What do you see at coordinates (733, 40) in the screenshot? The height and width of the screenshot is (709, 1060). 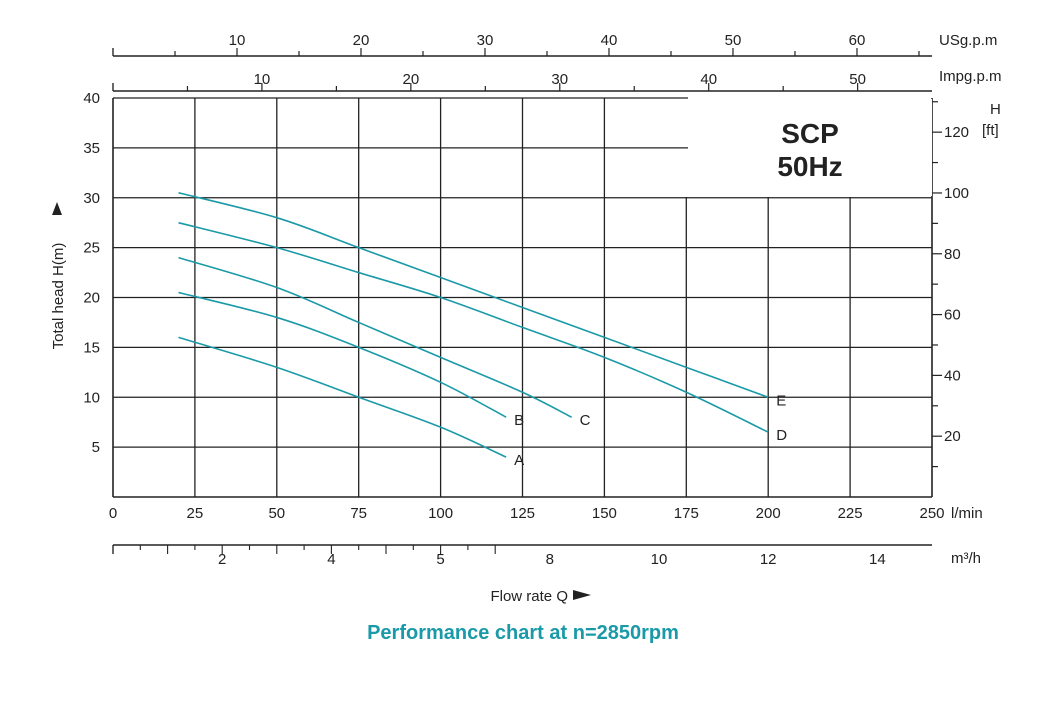 I see `usgpm-tick-label: 50` at bounding box center [733, 40].